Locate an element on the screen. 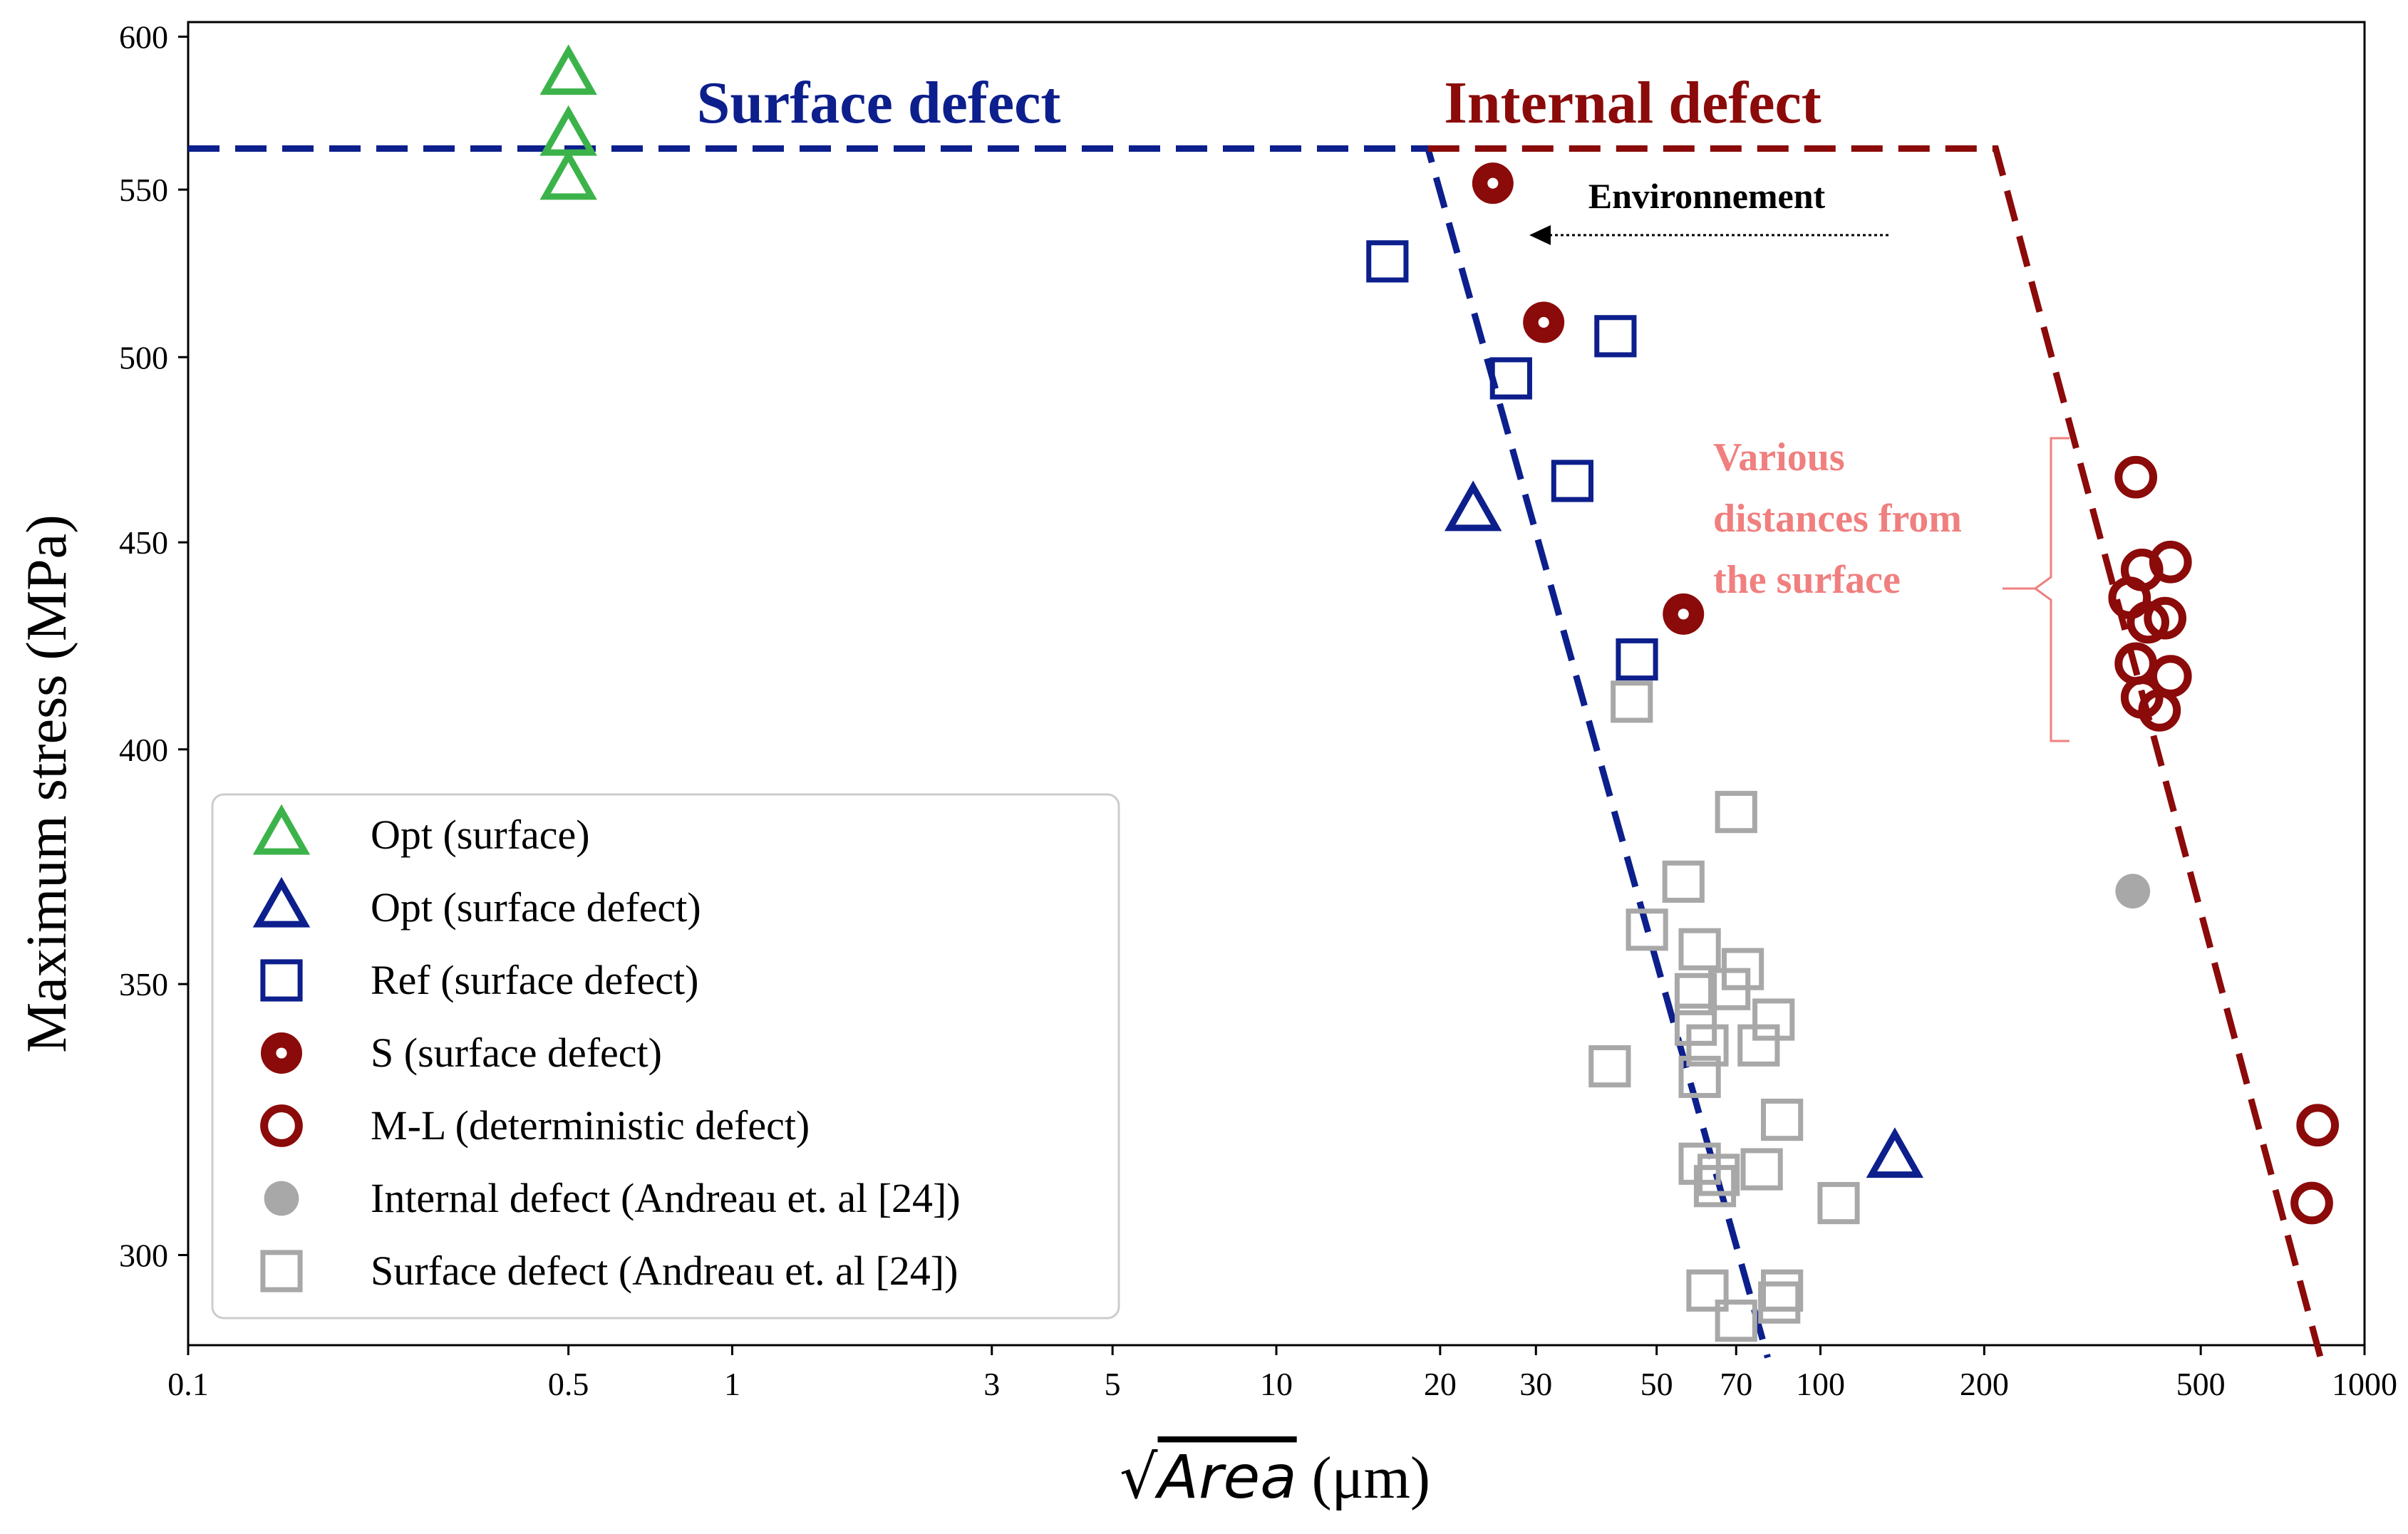 This screenshot has height=1534, width=2408. curly-brace-icon is located at coordinates (2036, 589).